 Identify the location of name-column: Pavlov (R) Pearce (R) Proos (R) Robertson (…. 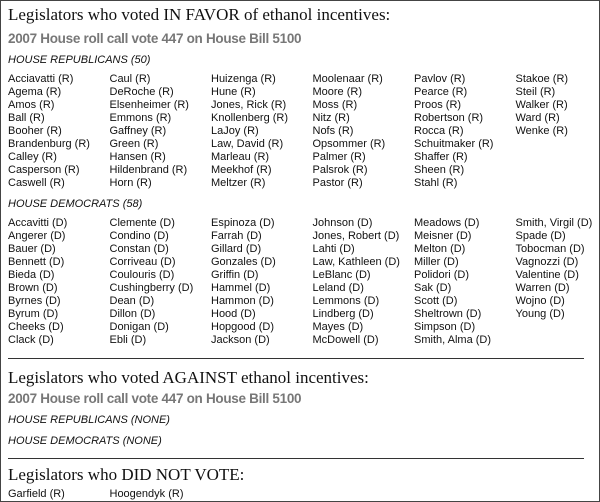
(465, 131).